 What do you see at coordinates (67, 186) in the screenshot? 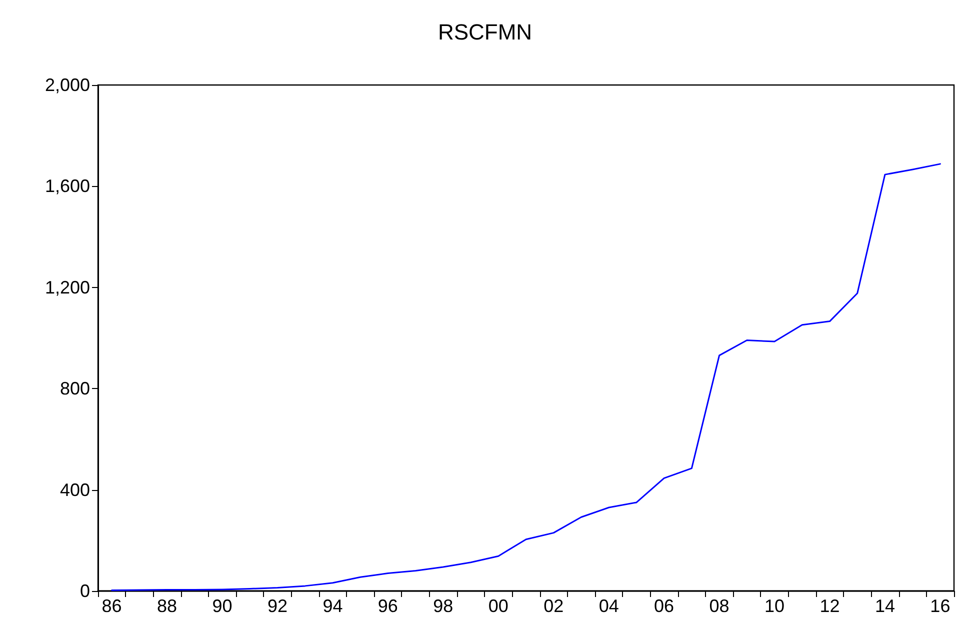
I see `y-tick-label: 1,600` at bounding box center [67, 186].